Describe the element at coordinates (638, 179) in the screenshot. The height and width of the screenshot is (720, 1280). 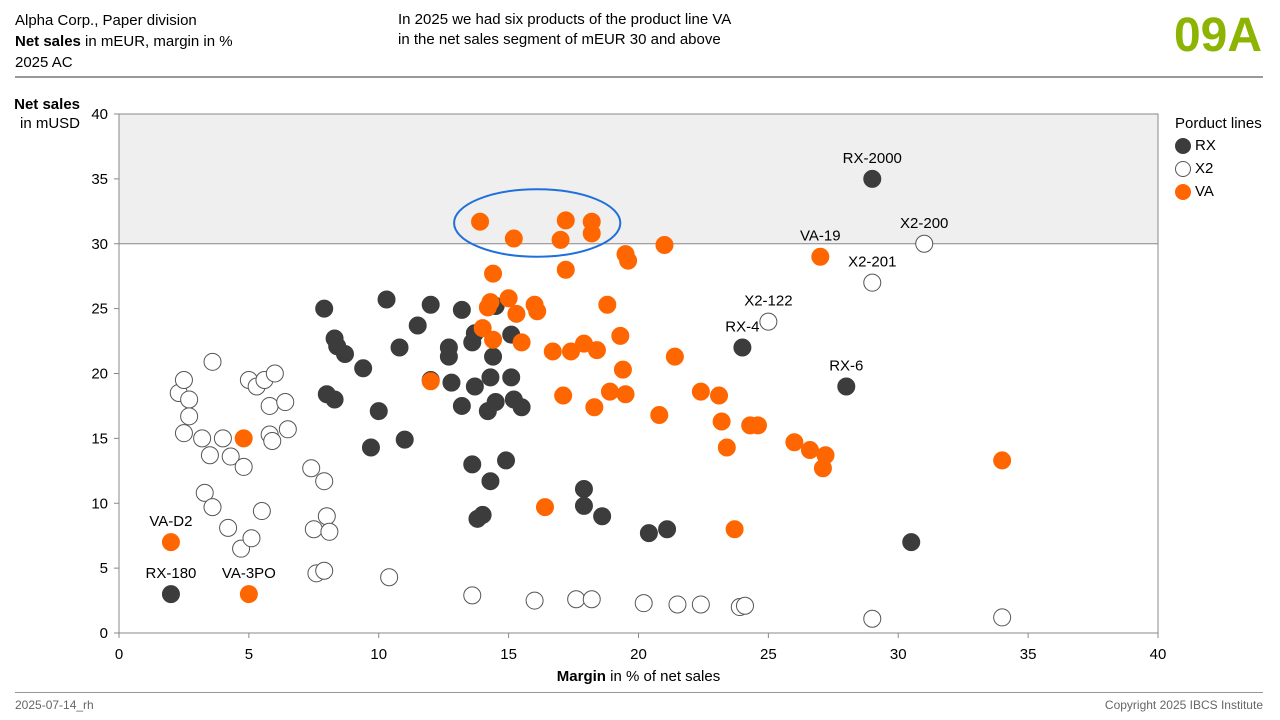
I see `highlight-band` at that location.